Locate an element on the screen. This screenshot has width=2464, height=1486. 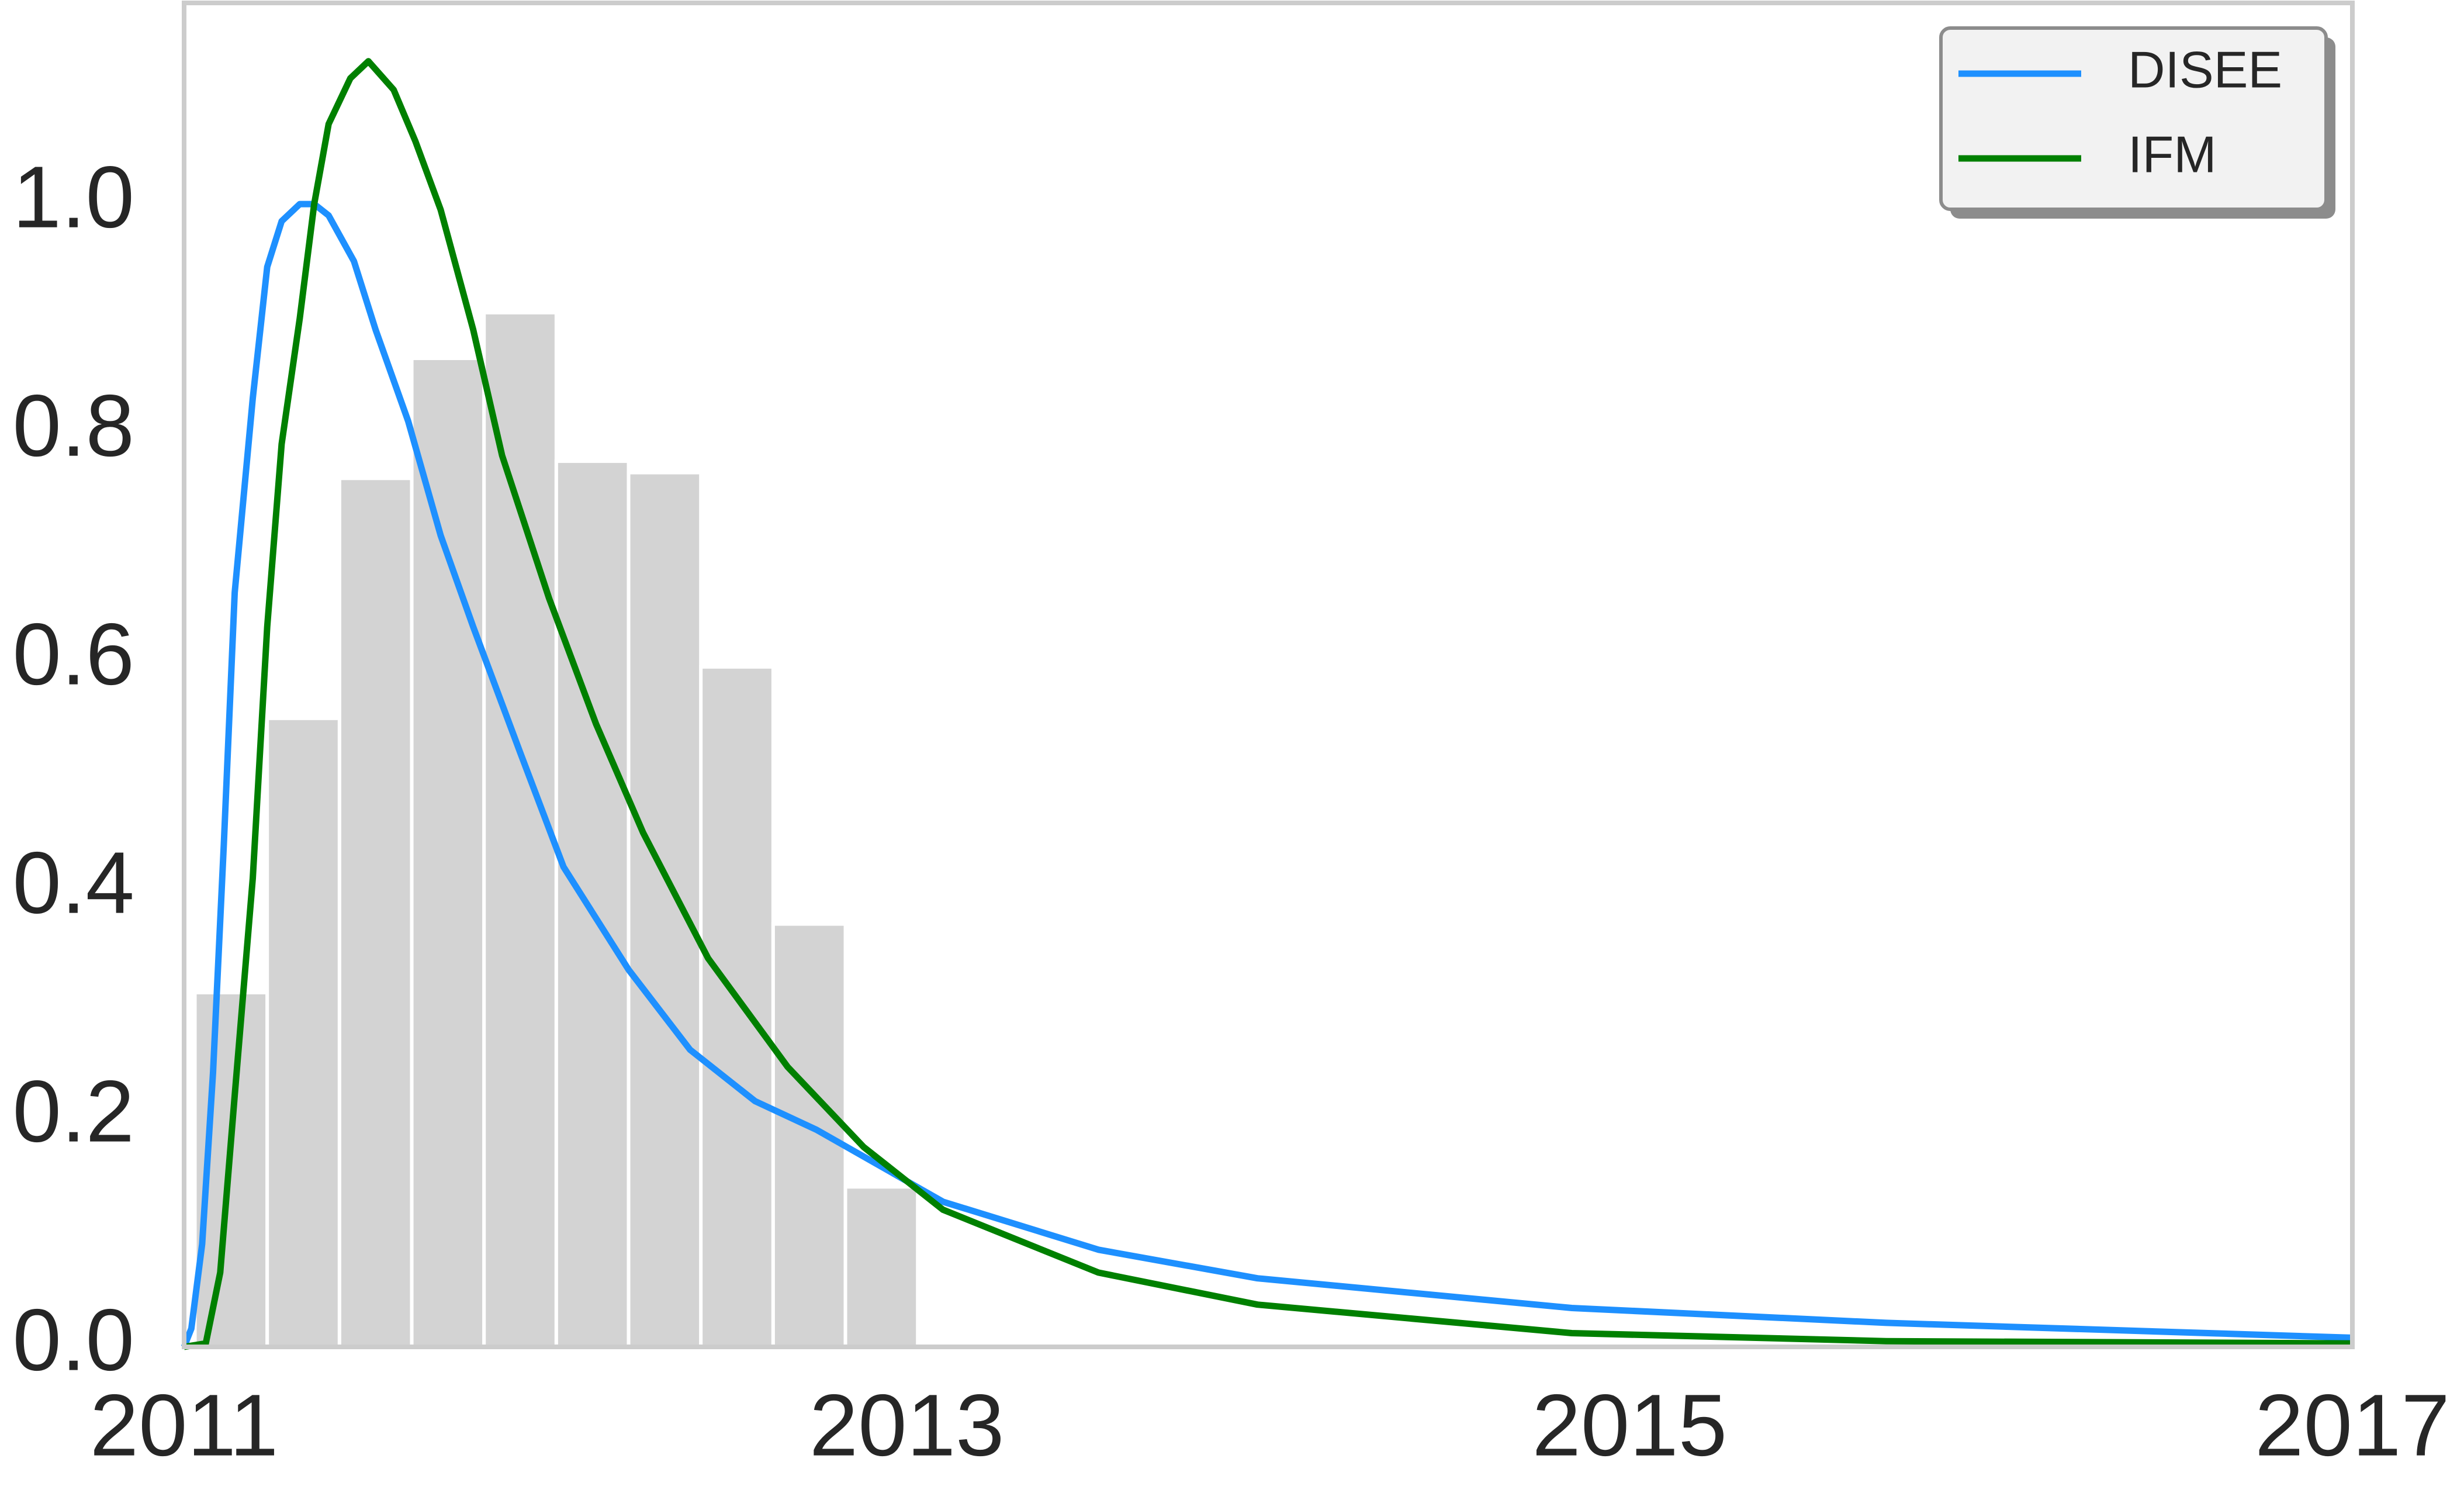
y-tick-label: 0.6 is located at coordinates (73, 654).